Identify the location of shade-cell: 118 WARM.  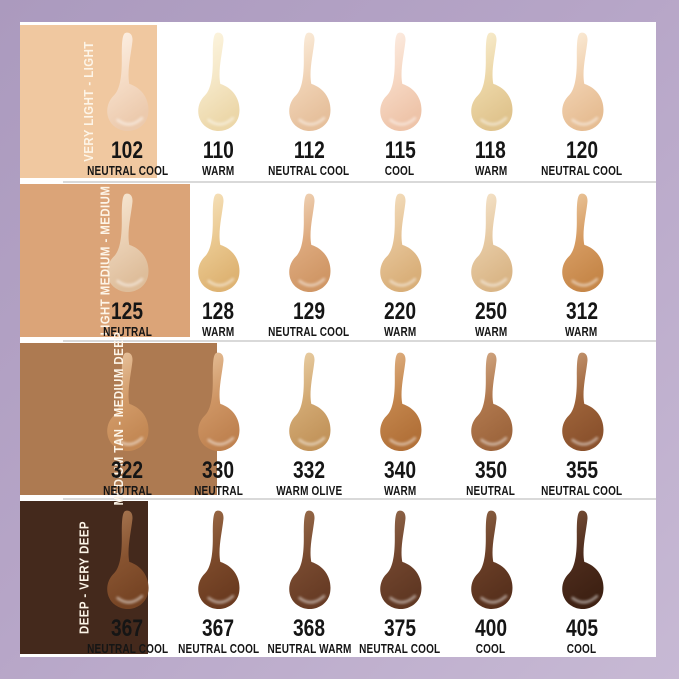
(490, 100).